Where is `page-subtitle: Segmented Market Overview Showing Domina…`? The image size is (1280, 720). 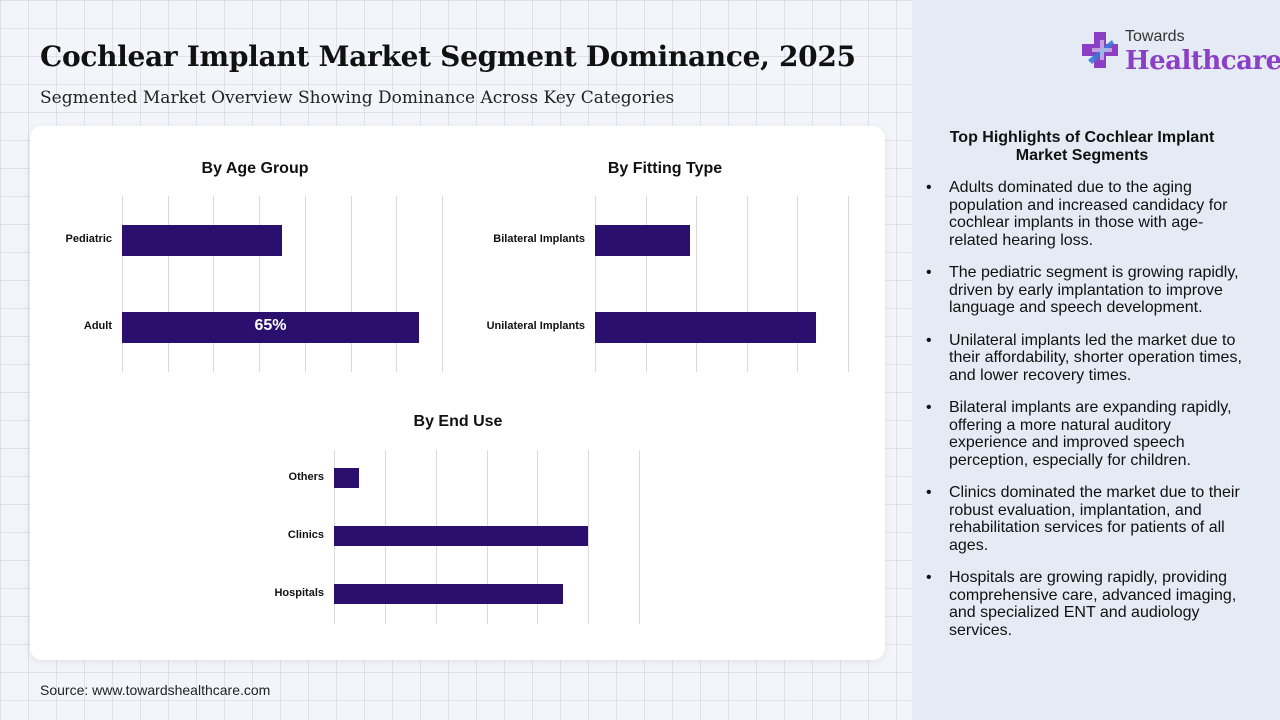 page-subtitle: Segmented Market Overview Showing Domina… is located at coordinates (357, 98).